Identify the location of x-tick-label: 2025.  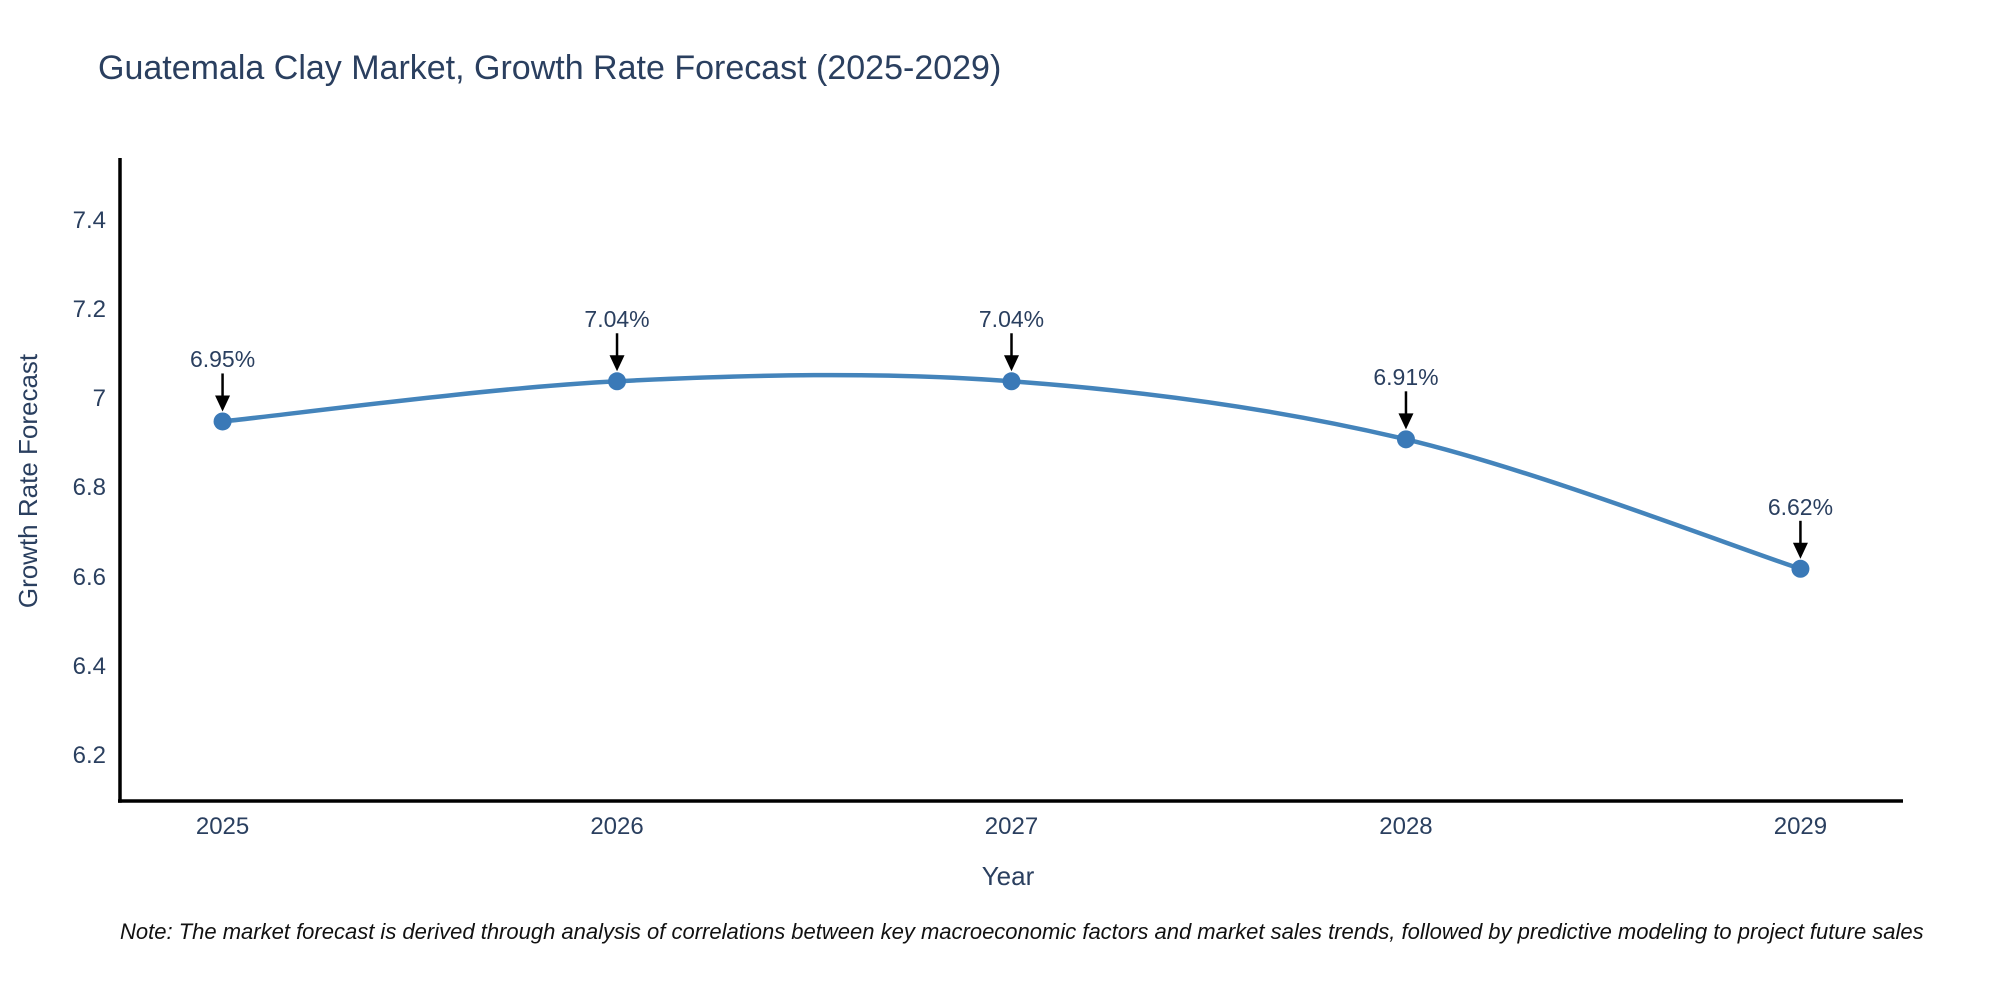
(222, 826).